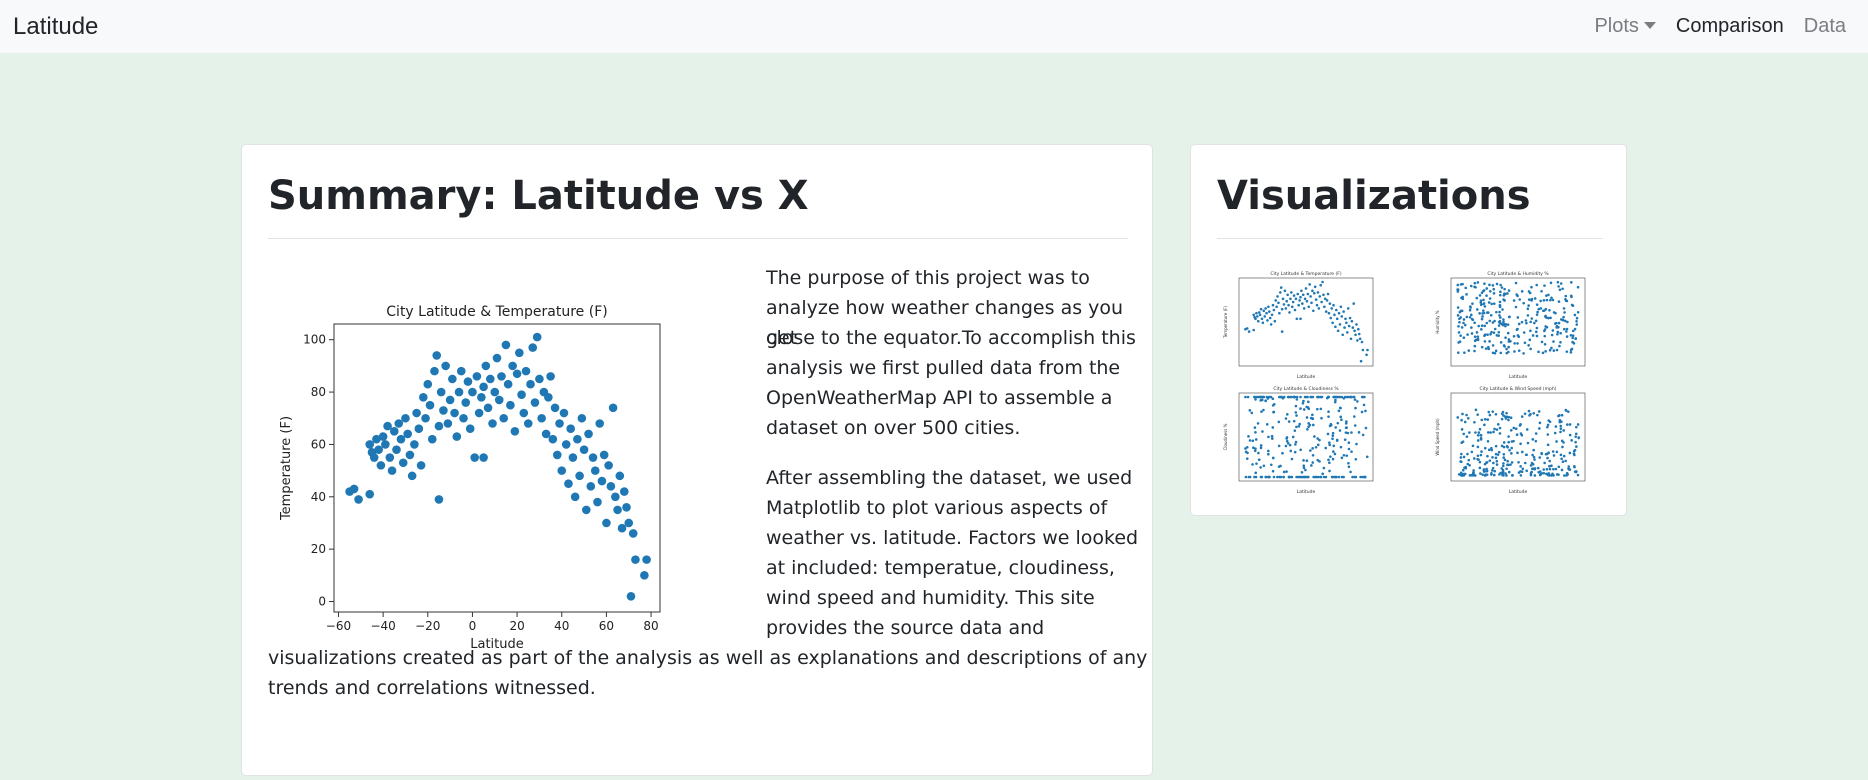 The image size is (1868, 780). I want to click on x-axis-label: Latitude, so click(497, 643).